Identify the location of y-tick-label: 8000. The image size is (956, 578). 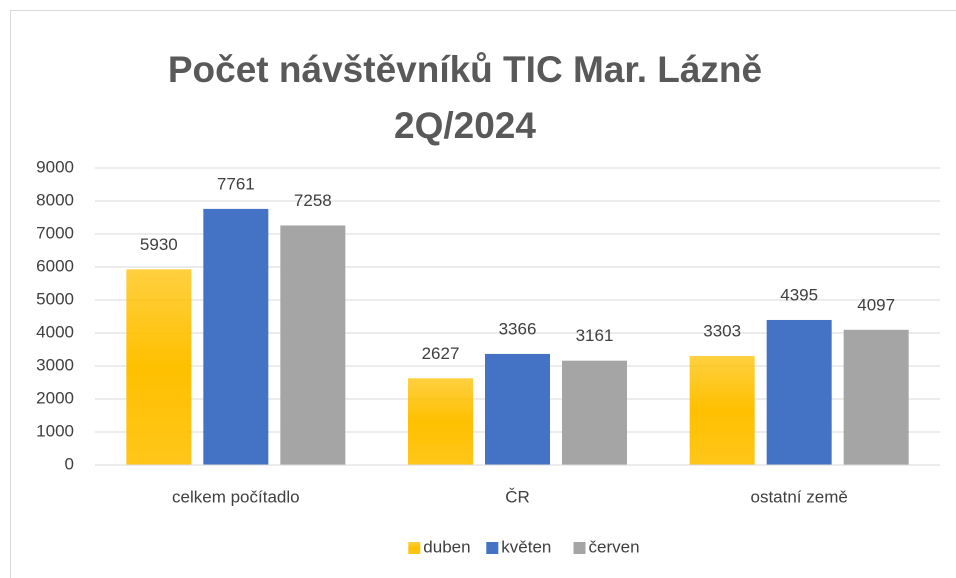
(55, 199).